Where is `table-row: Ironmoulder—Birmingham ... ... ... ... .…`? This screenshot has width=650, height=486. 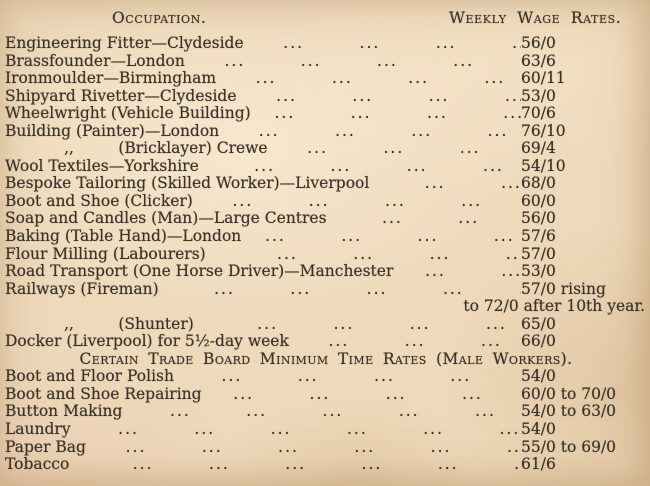
table-row: Ironmoulder—Birmingham ... ... ... ... .… is located at coordinates (326, 79).